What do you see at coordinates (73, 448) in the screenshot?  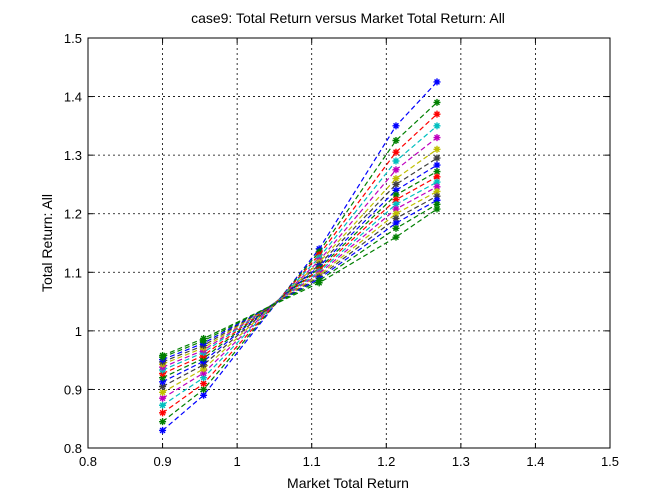 I see `y-tick-label: 0.8` at bounding box center [73, 448].